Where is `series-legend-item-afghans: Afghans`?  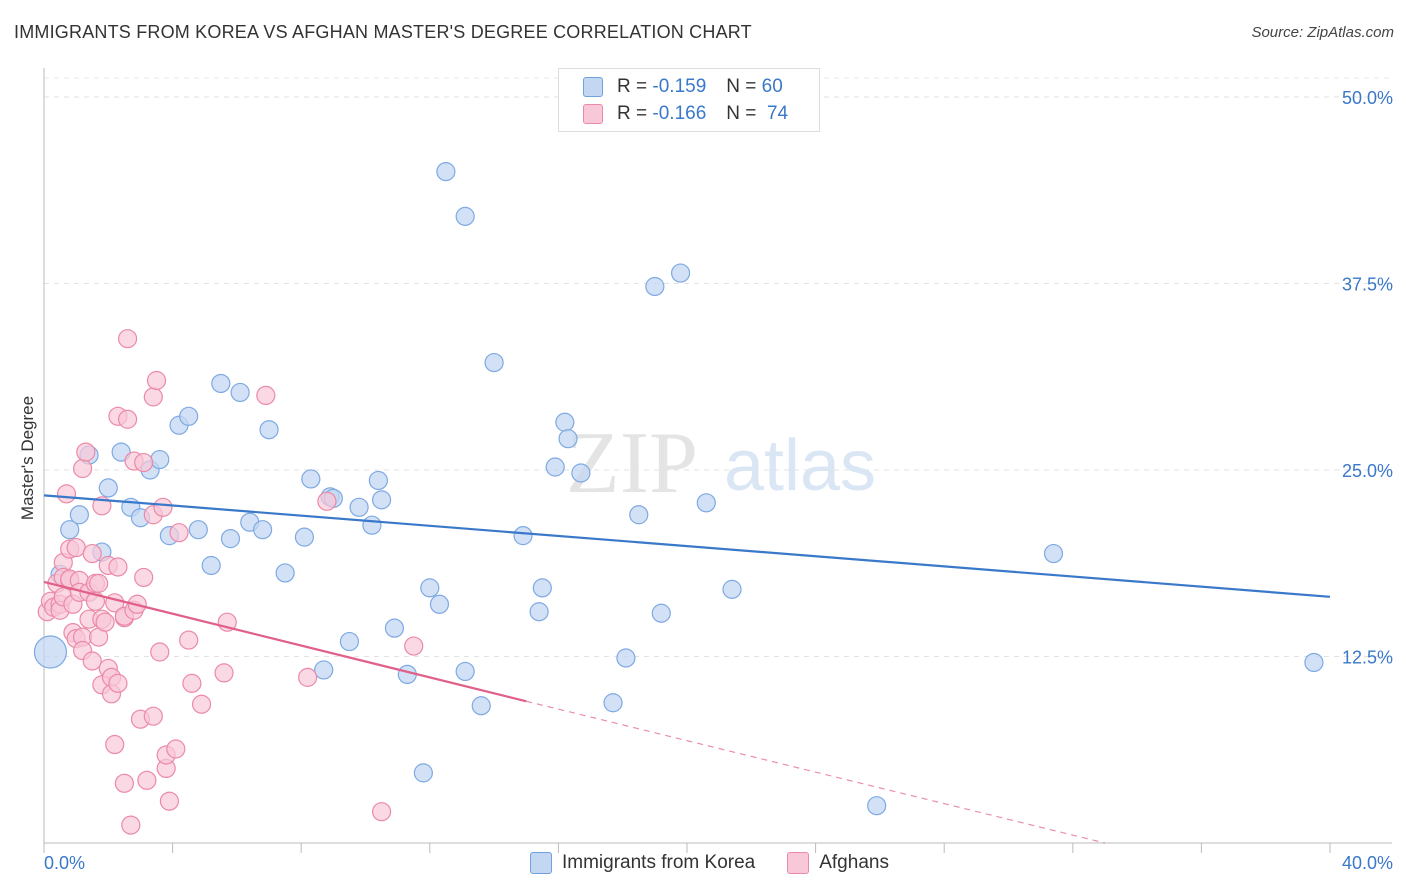 series-legend-item-afghans: Afghans is located at coordinates (838, 863).